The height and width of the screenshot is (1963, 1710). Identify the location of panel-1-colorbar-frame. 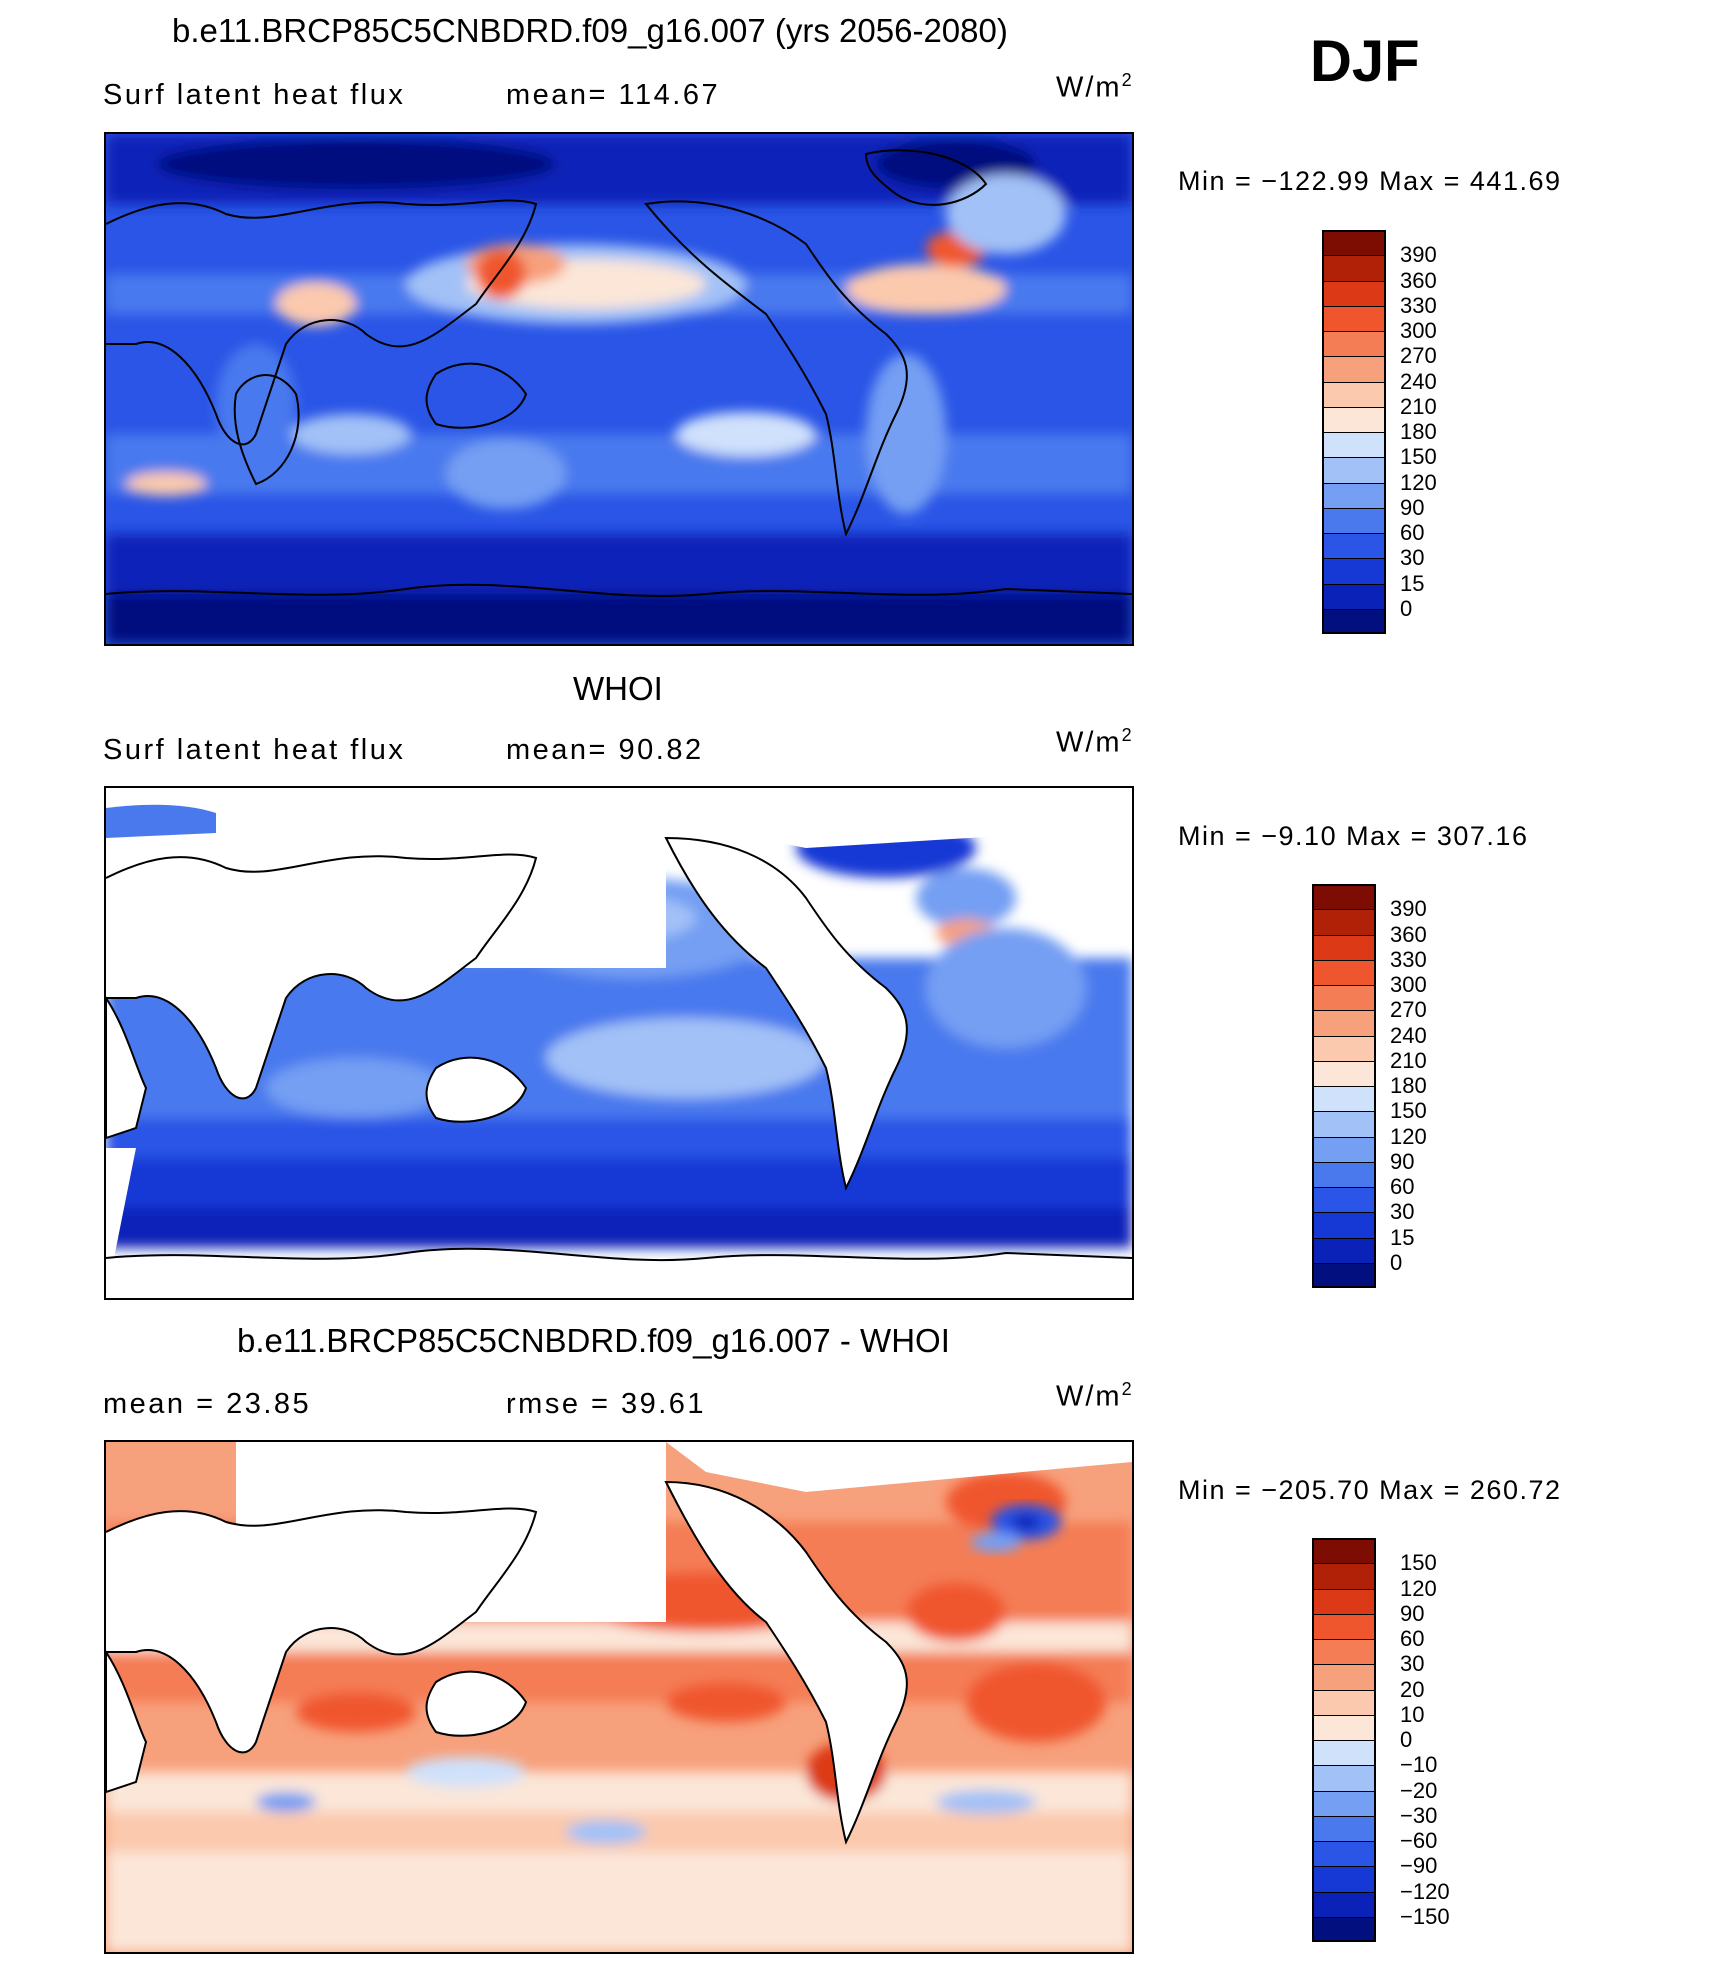
(1354, 432).